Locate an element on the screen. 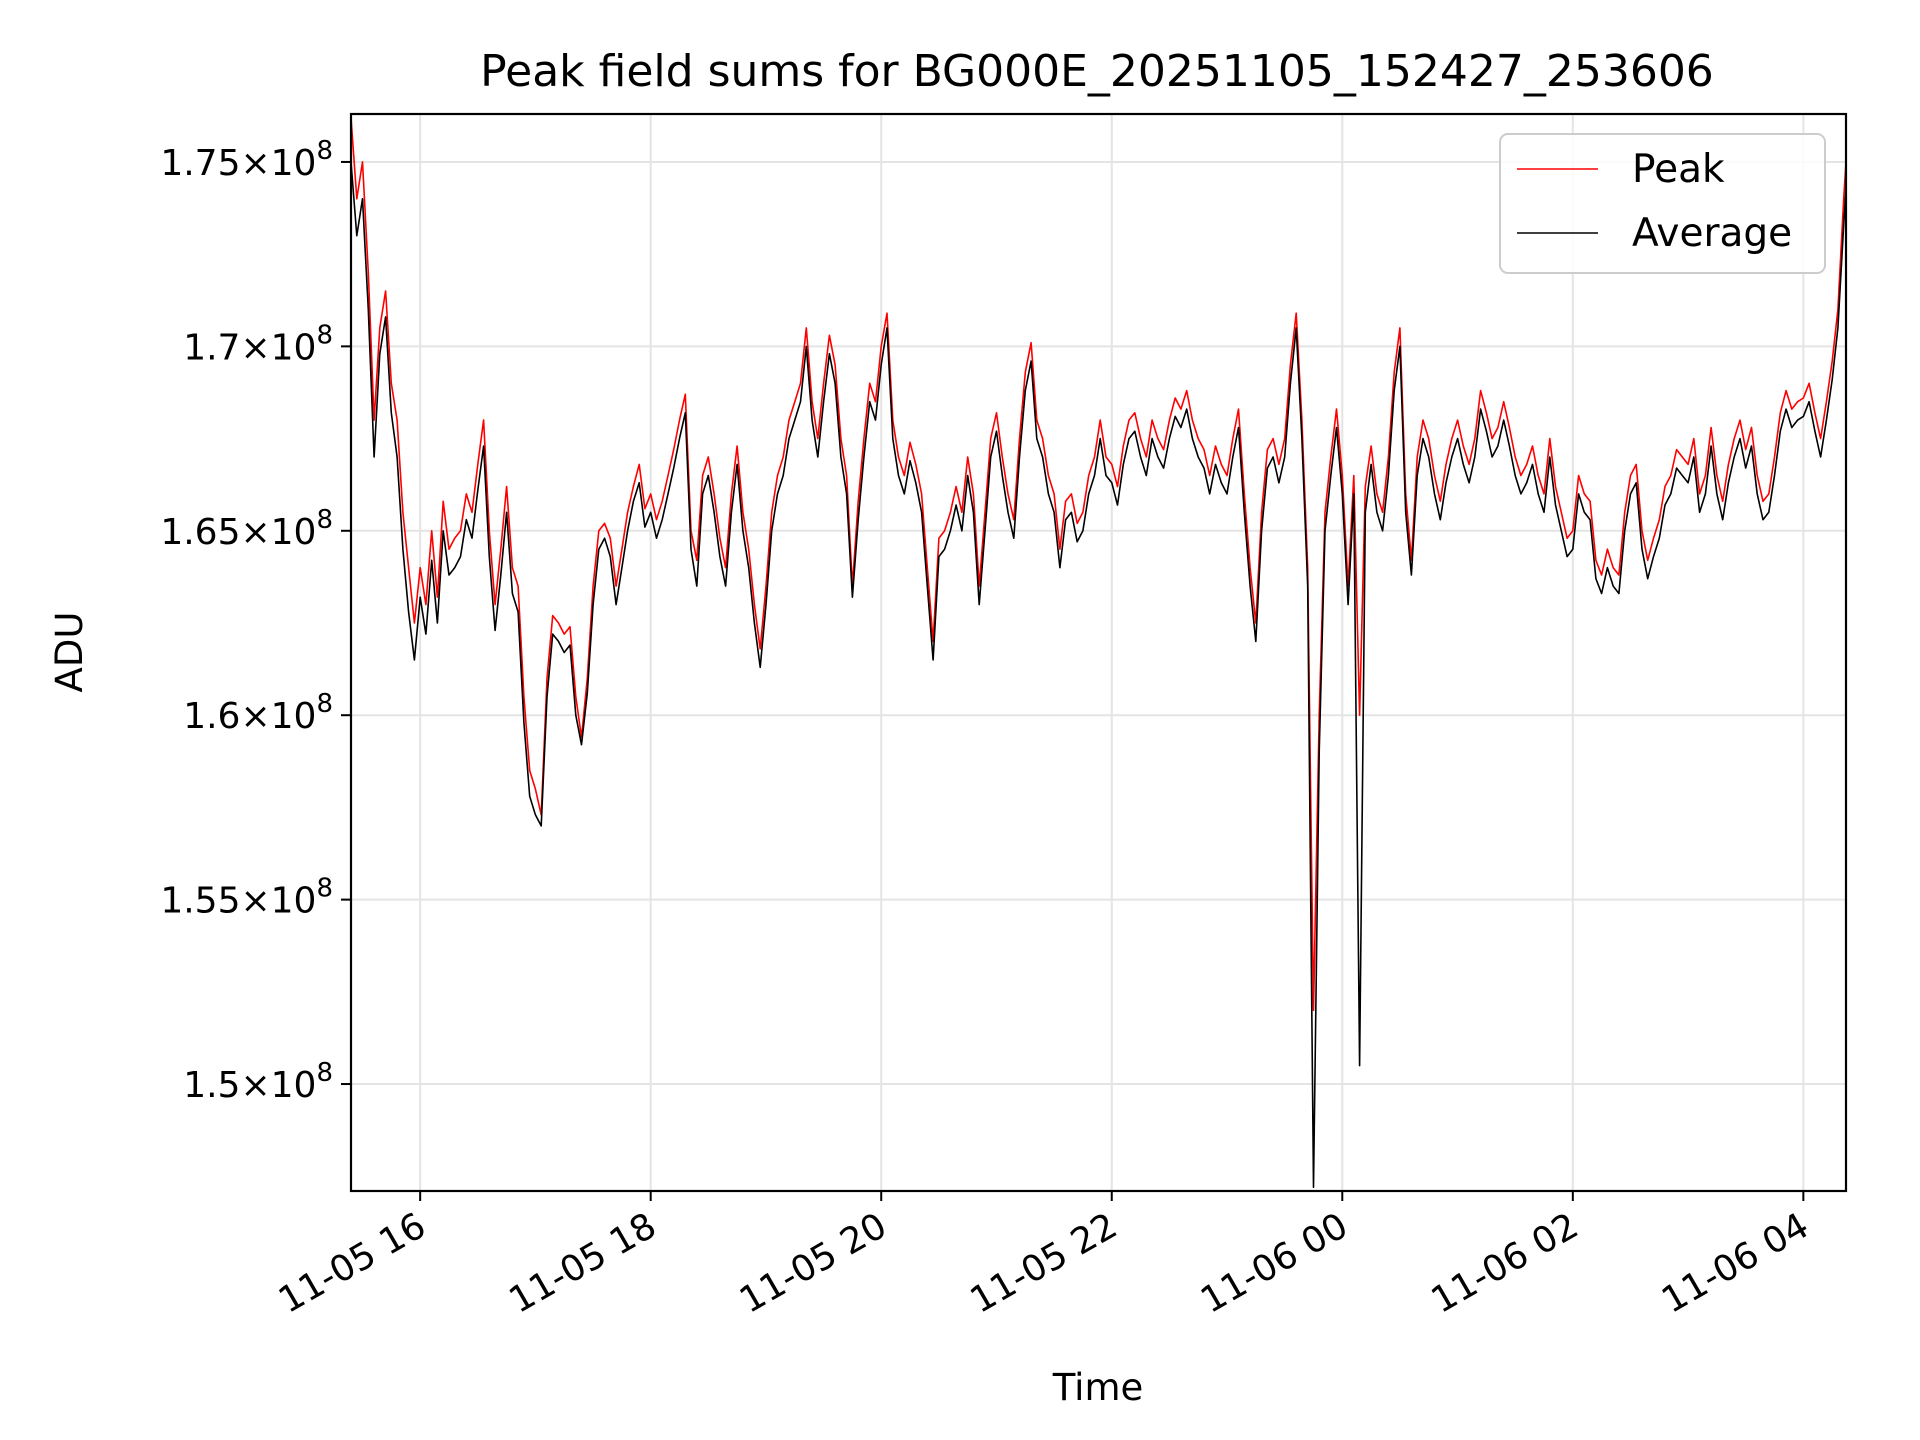 The width and height of the screenshot is (1920, 1440). y-tick-label: 1.55×10⁸ is located at coordinates (246, 898).